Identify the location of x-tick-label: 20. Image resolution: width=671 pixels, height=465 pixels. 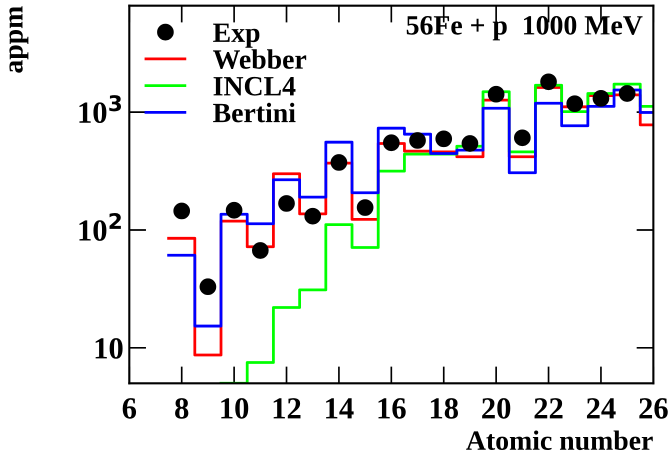
(496, 408).